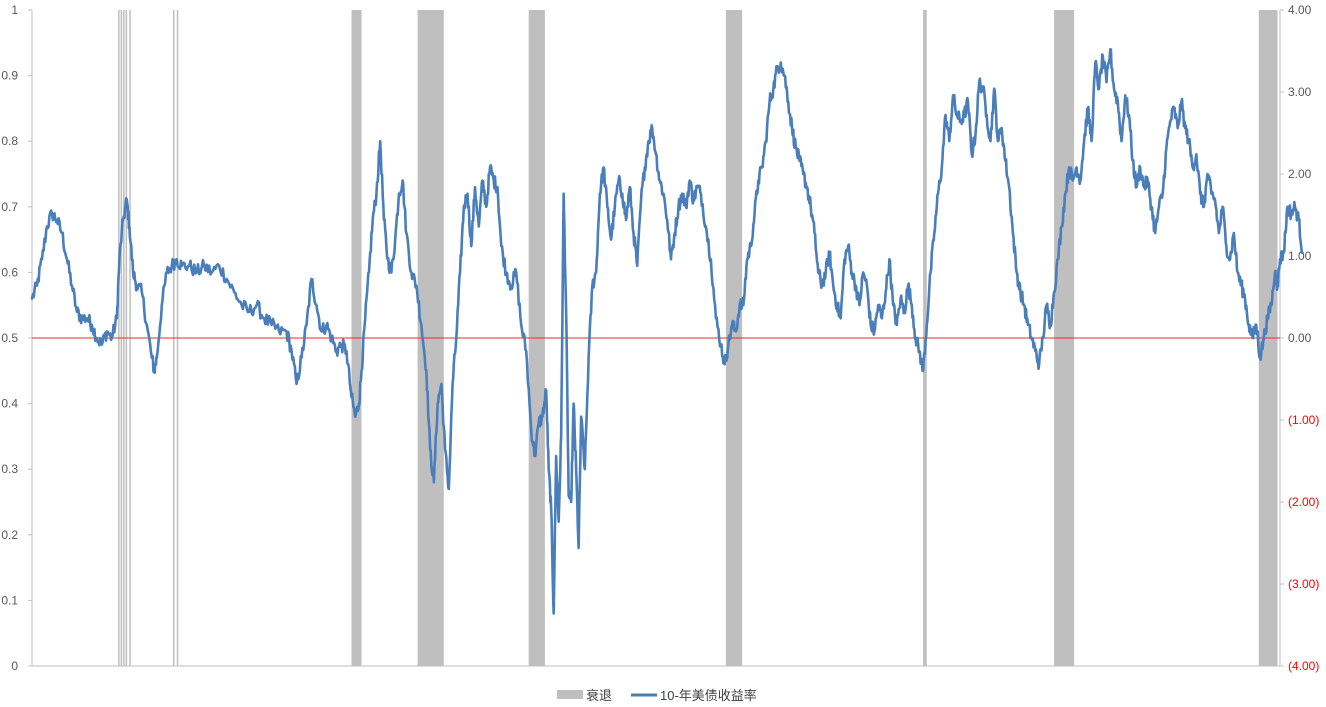 The image size is (1326, 707). Describe the element at coordinates (1303, 502) in the screenshot. I see `right-tick-label: (2.00)` at that location.